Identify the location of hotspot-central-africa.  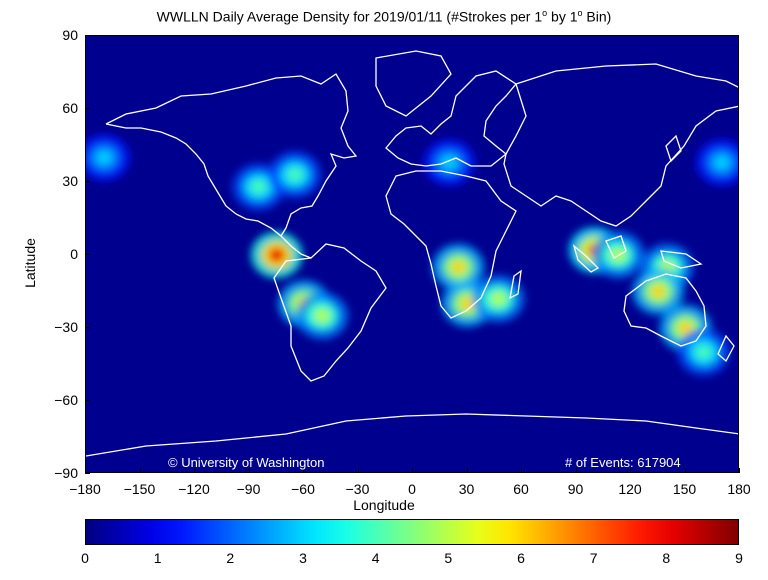
(458, 267).